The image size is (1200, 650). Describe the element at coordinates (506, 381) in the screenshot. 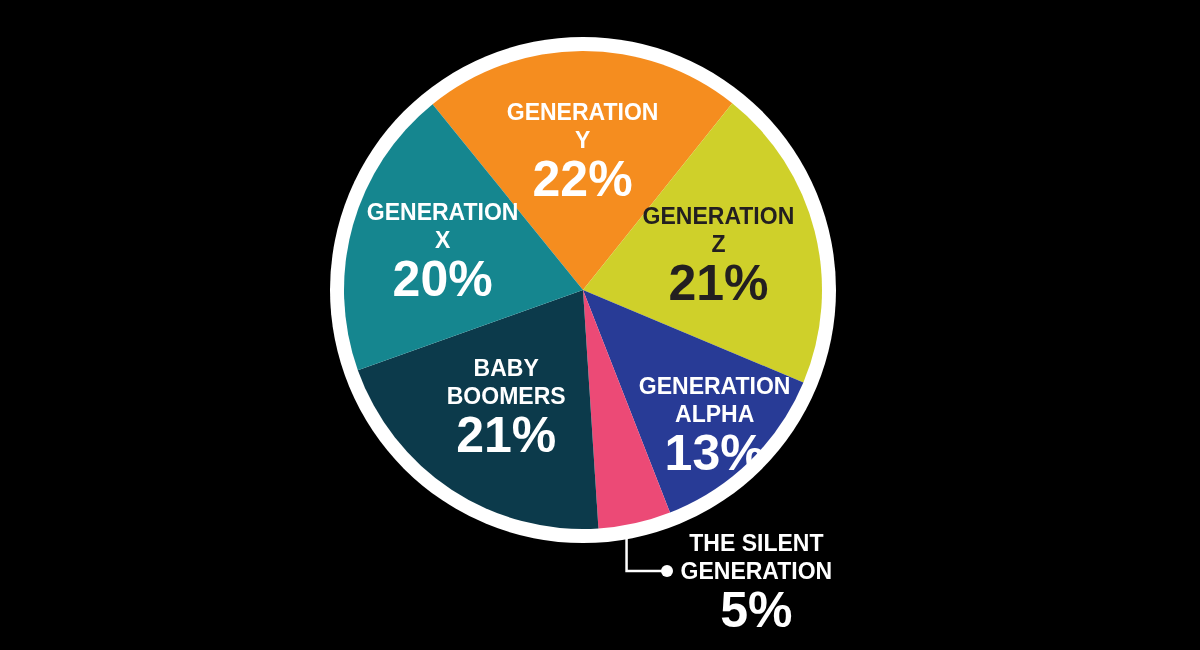

I see `slice-label: BABY BOOMERS` at that location.